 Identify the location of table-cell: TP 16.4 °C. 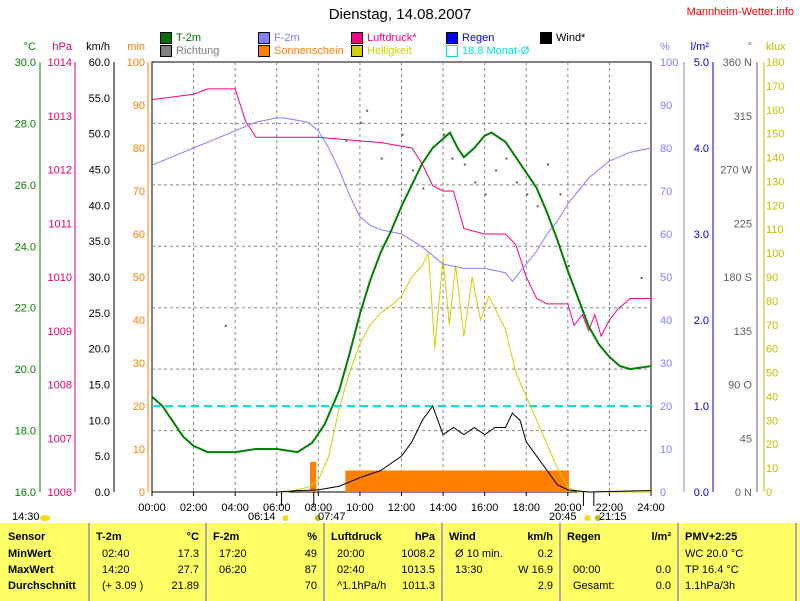
(712, 570).